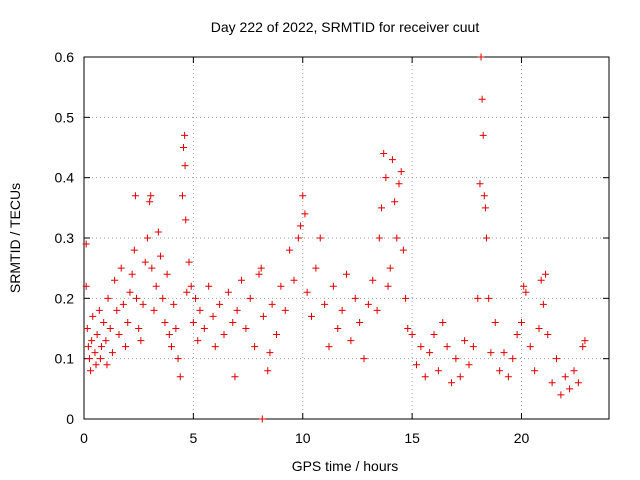 The width and height of the screenshot is (640, 480). I want to click on y-tick-label: 0, so click(70, 419).